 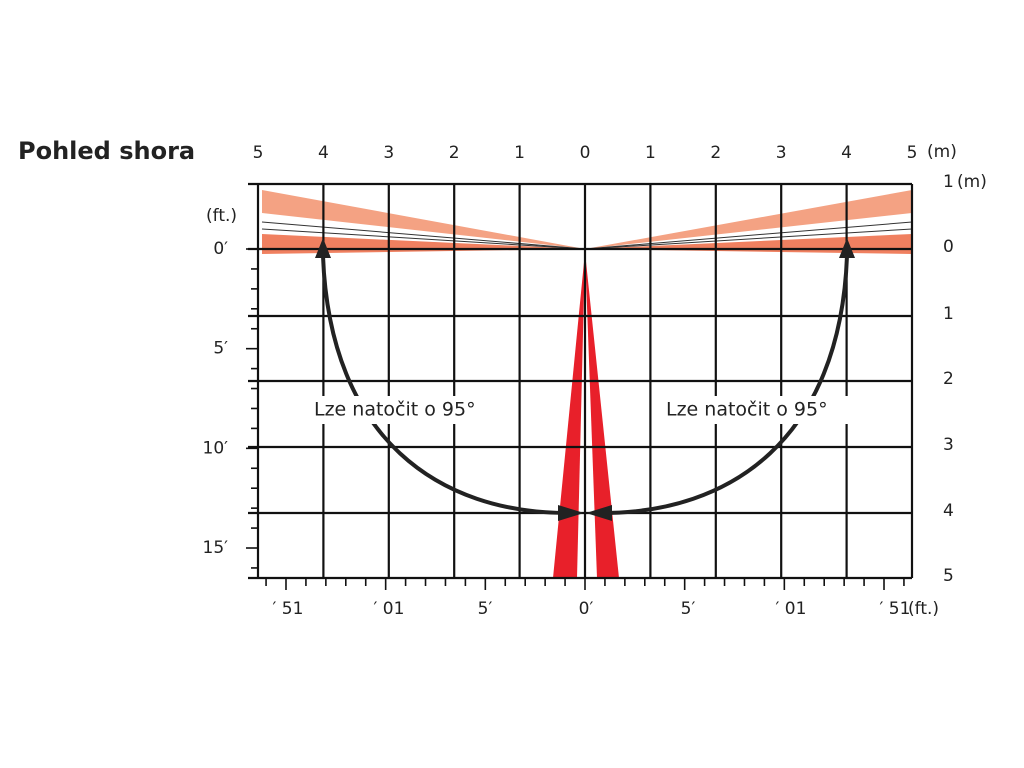 I want to click on title: Pohled shora, so click(x=106, y=151).